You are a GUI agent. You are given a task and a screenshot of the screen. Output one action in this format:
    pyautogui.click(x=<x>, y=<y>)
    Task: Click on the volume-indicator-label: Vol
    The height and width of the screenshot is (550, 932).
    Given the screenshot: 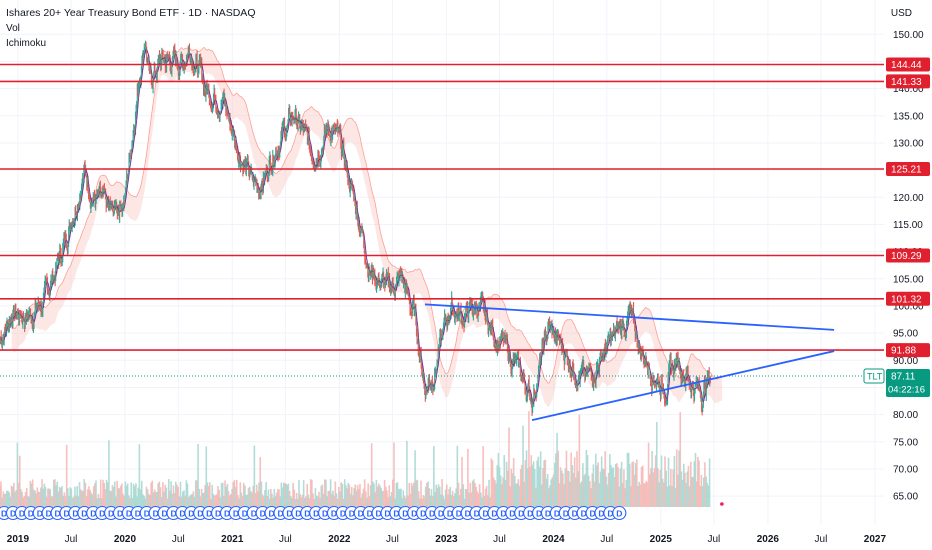 What is the action you would take?
    pyautogui.click(x=13, y=28)
    